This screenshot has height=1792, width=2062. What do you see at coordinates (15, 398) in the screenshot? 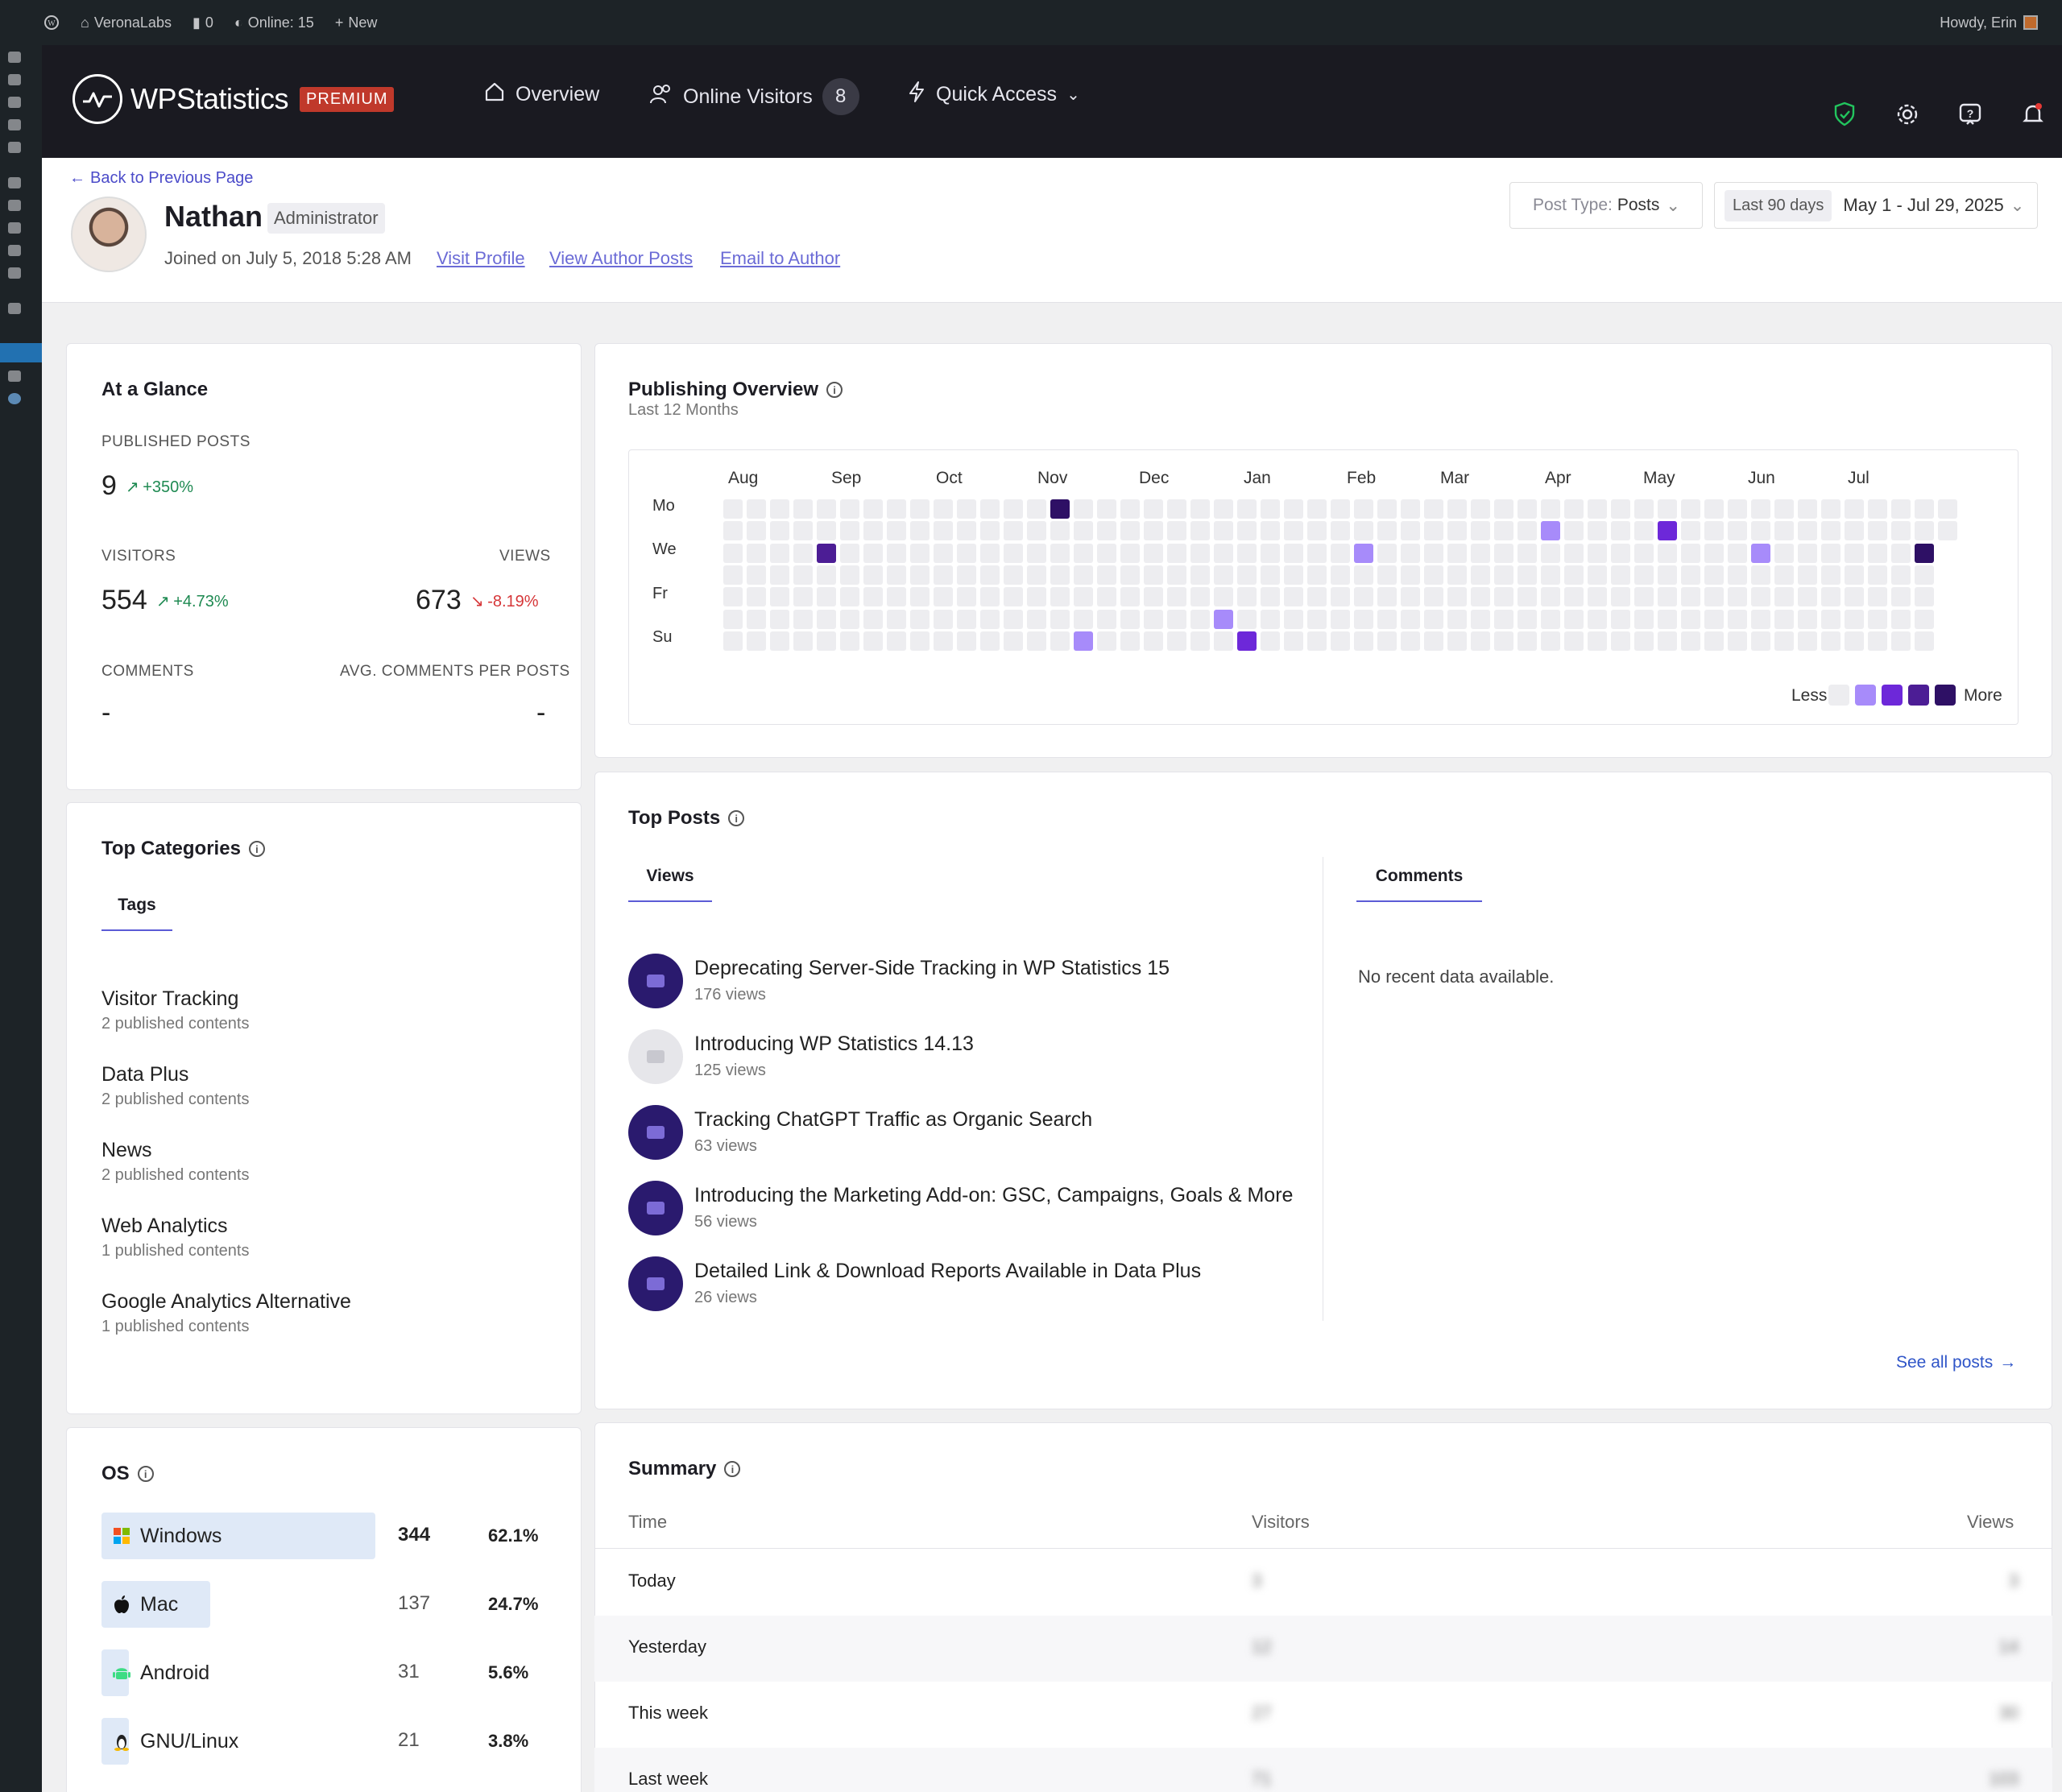
I see `circle-icon` at bounding box center [15, 398].